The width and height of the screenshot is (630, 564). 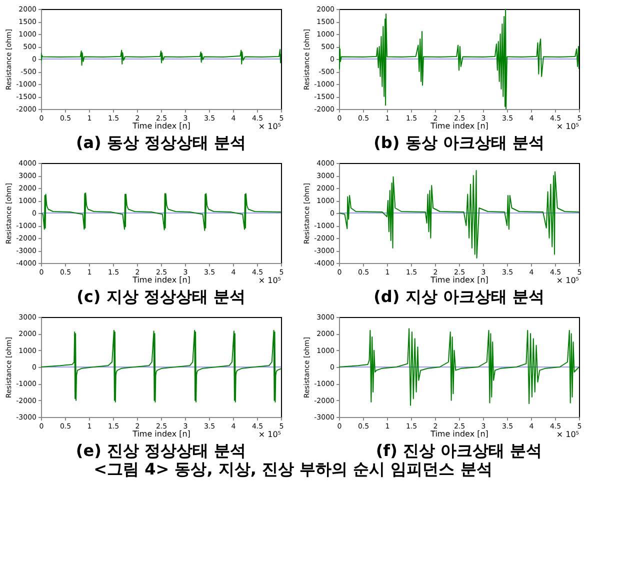 I want to click on text: (d) 지상 아크상태 분석, so click(x=459, y=296).